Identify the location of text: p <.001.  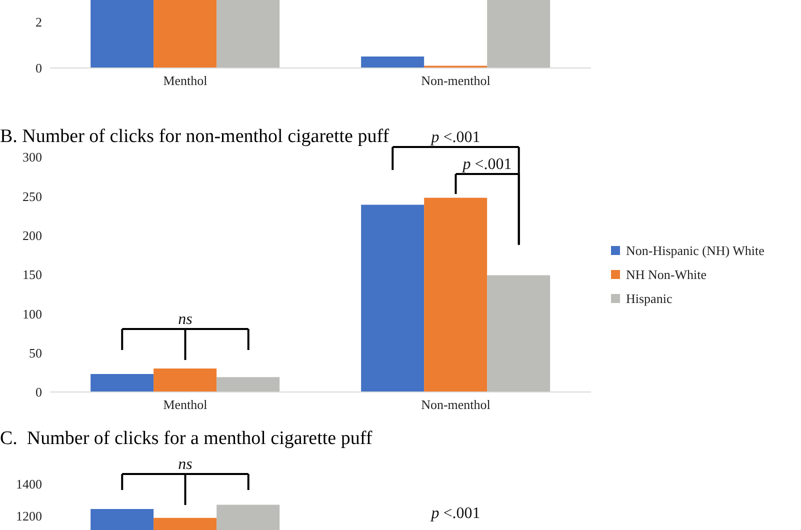
(455, 137).